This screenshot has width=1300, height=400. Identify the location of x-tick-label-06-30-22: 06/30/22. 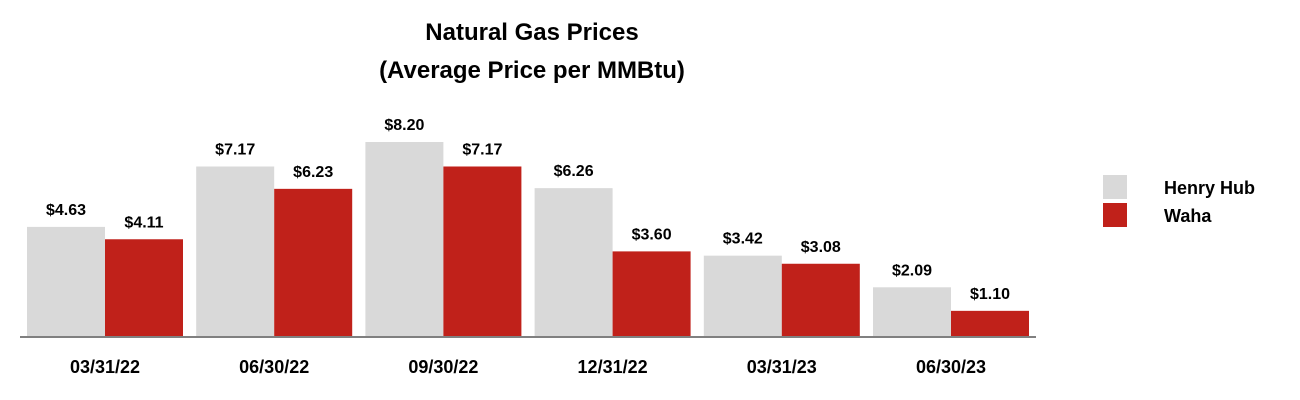
(274, 367).